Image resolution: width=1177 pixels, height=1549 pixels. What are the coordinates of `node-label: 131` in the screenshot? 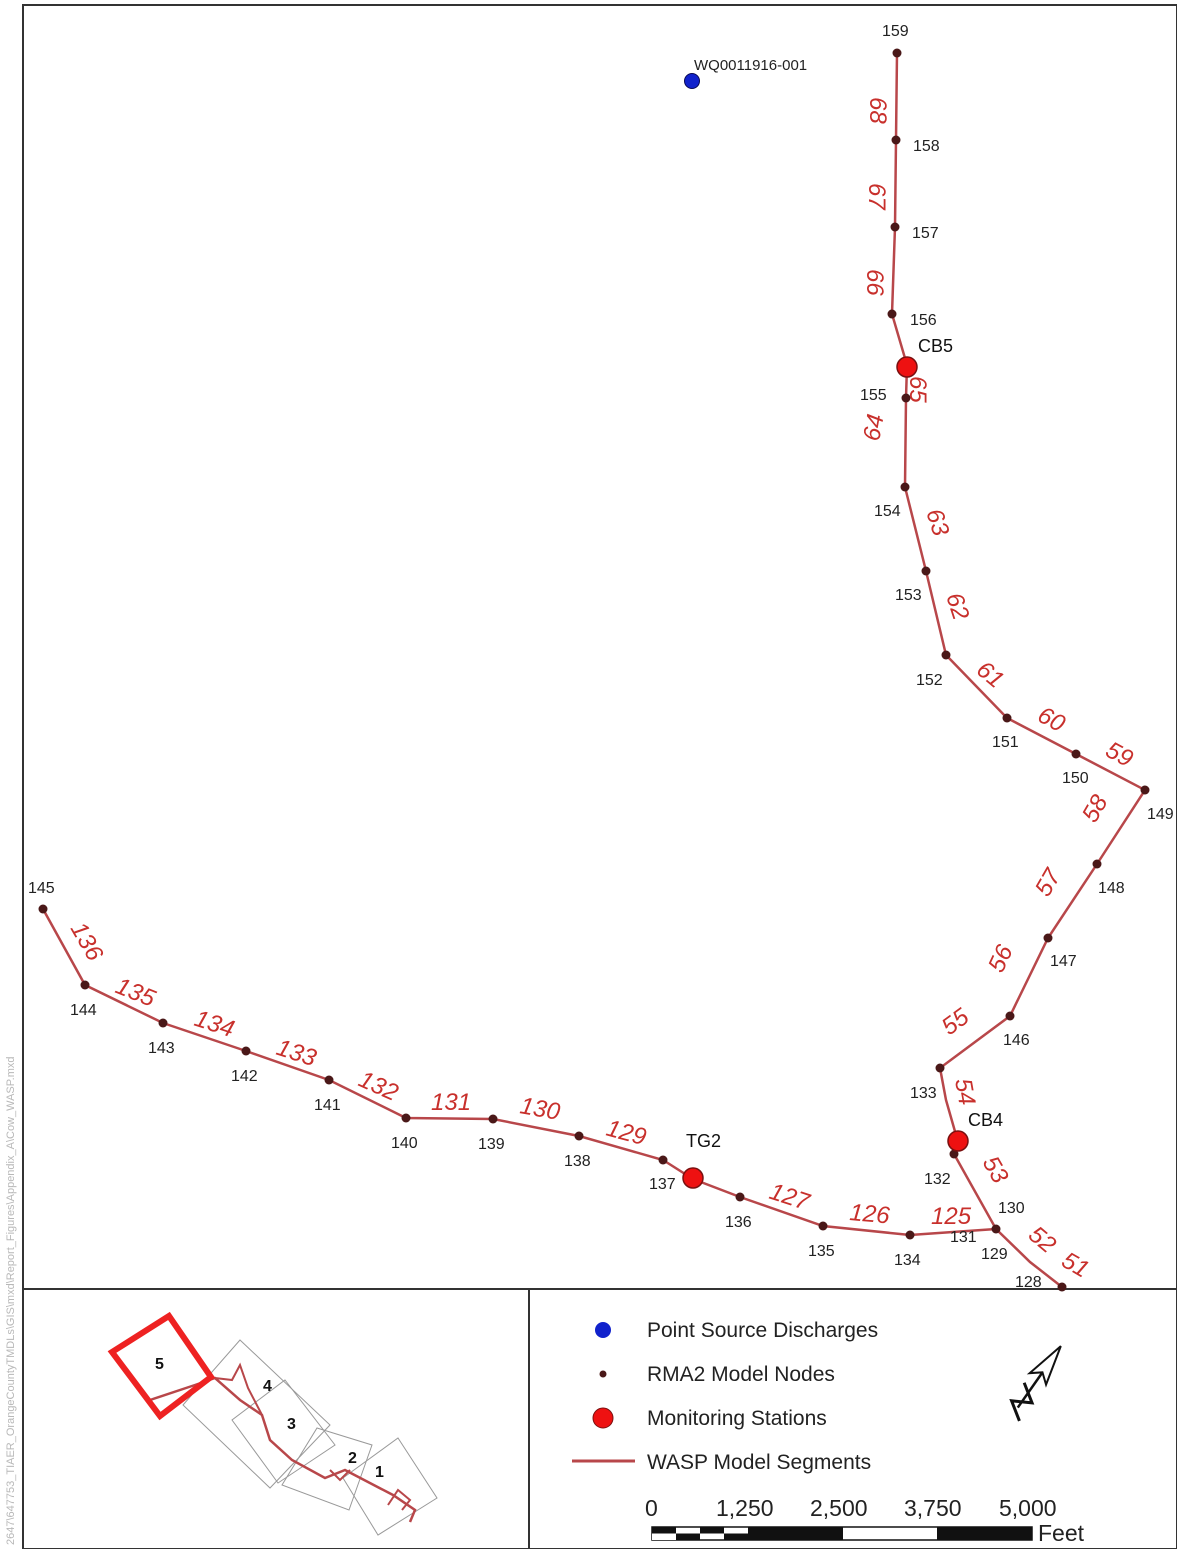 It's located at (963, 1237).